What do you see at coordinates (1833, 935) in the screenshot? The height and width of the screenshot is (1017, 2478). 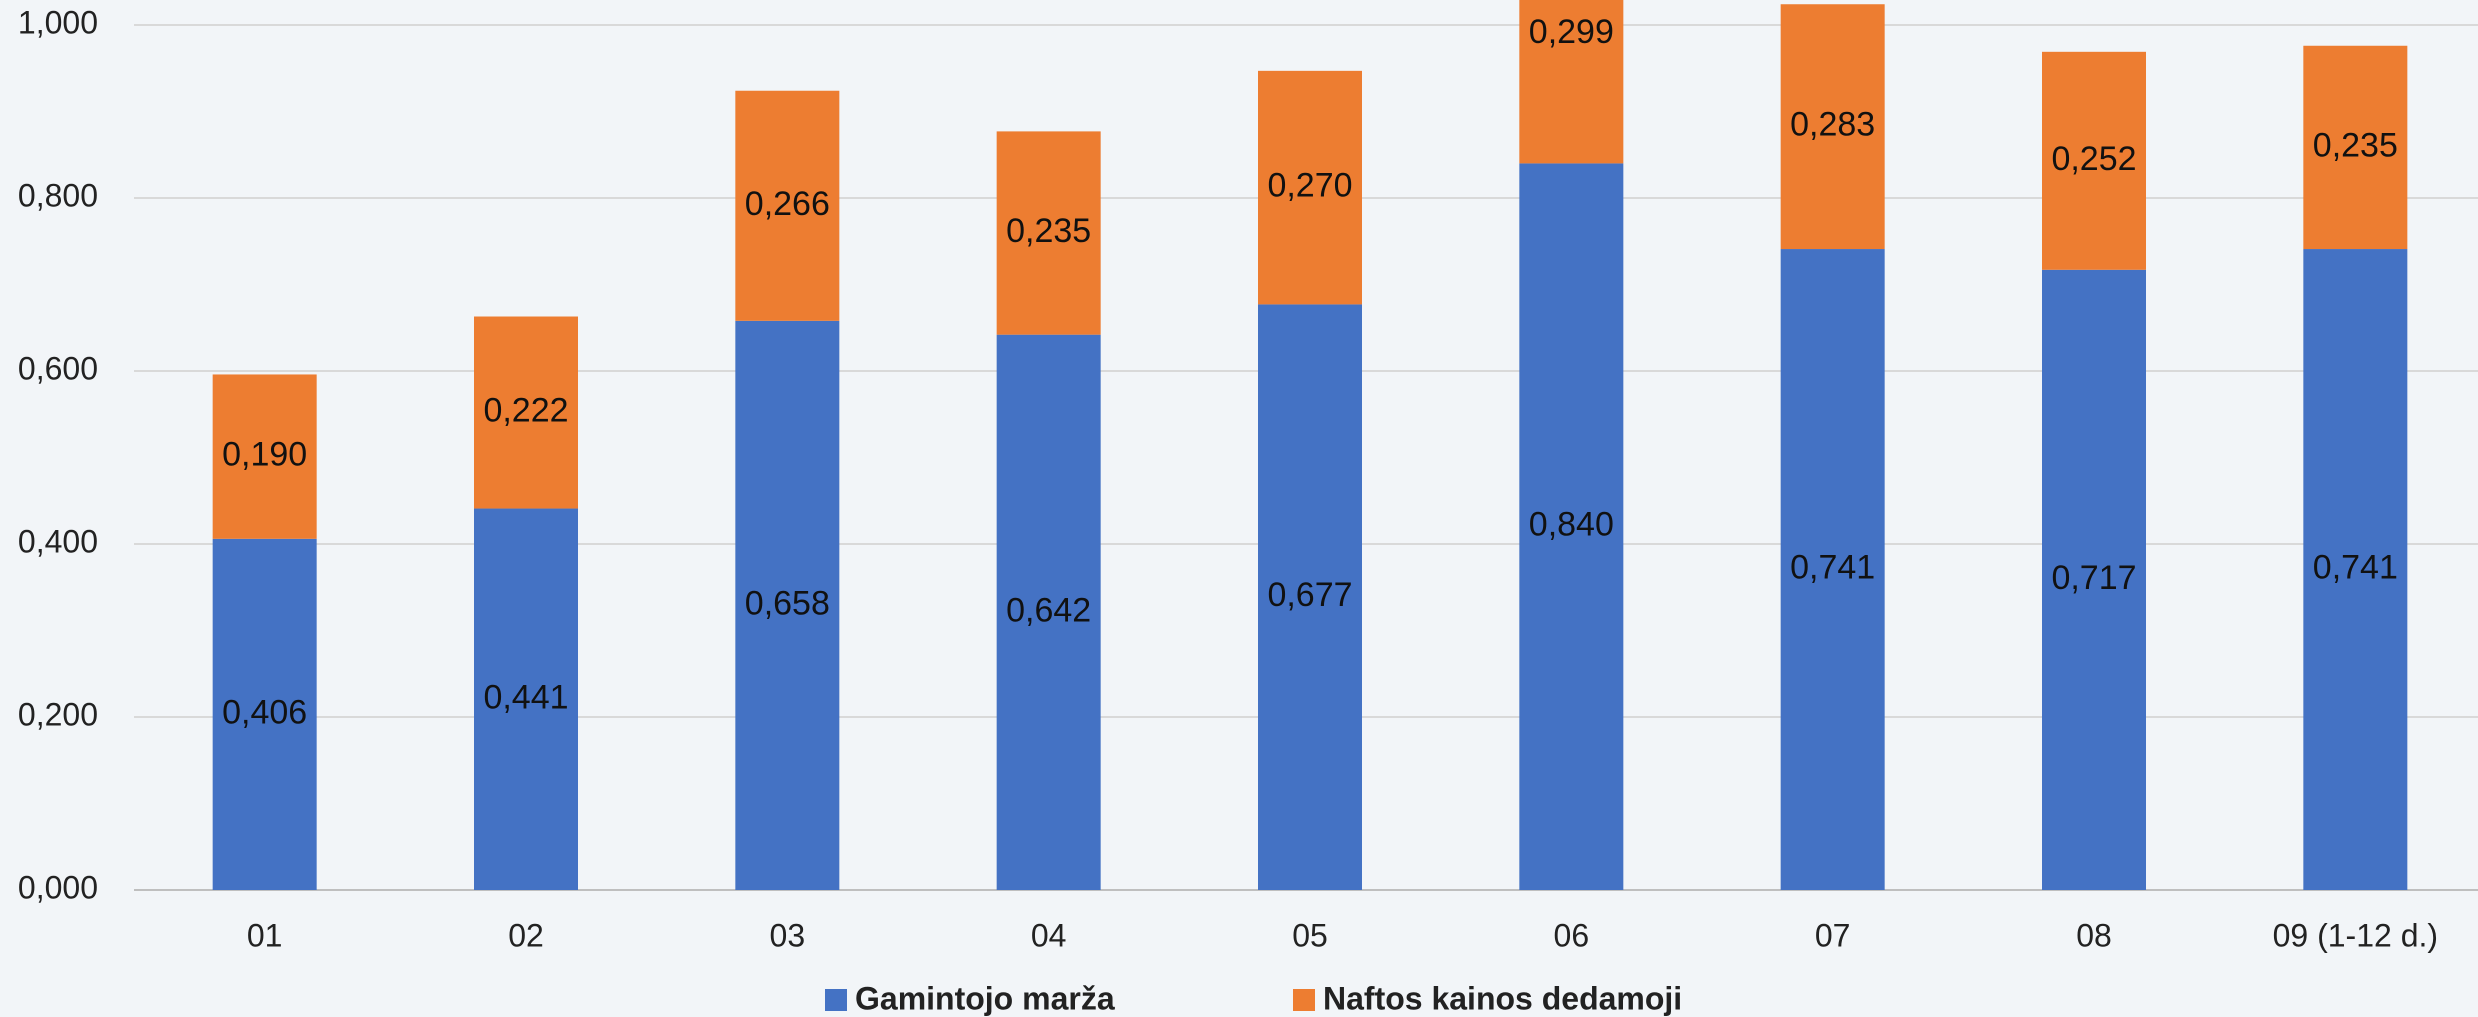 I see `x-tick-label: 07` at bounding box center [1833, 935].